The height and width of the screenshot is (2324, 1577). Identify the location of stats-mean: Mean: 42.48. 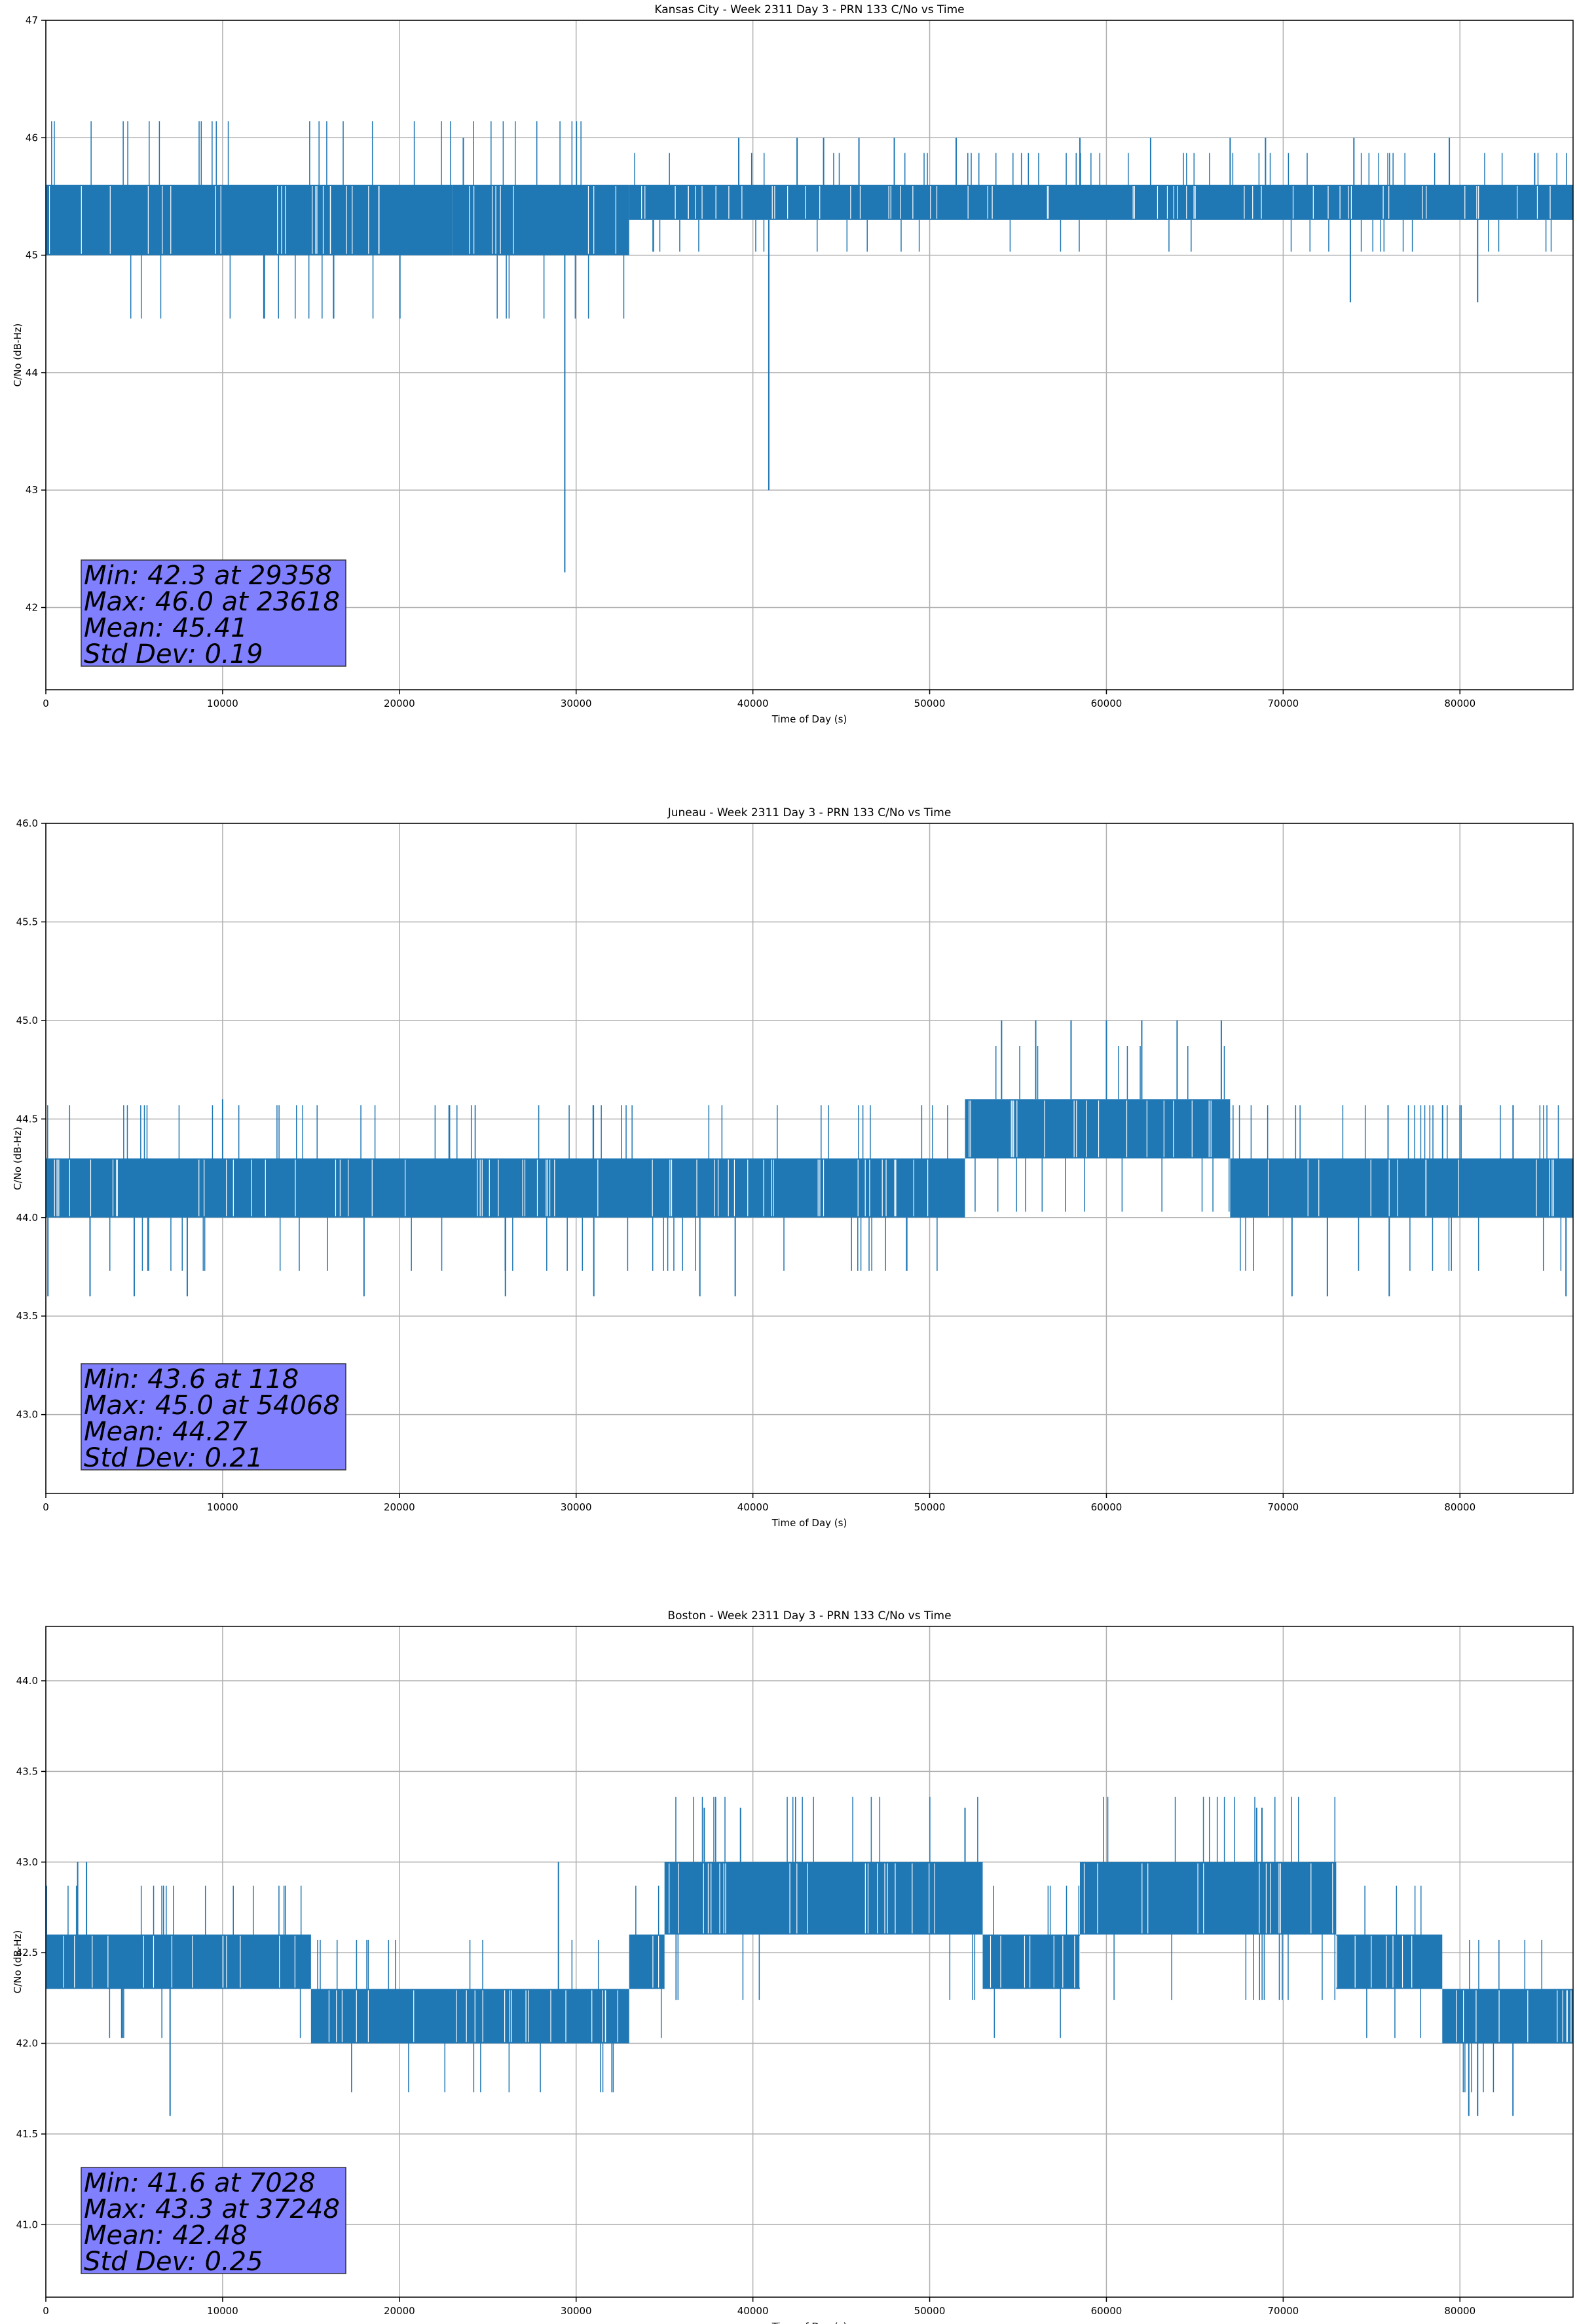
(166, 2236).